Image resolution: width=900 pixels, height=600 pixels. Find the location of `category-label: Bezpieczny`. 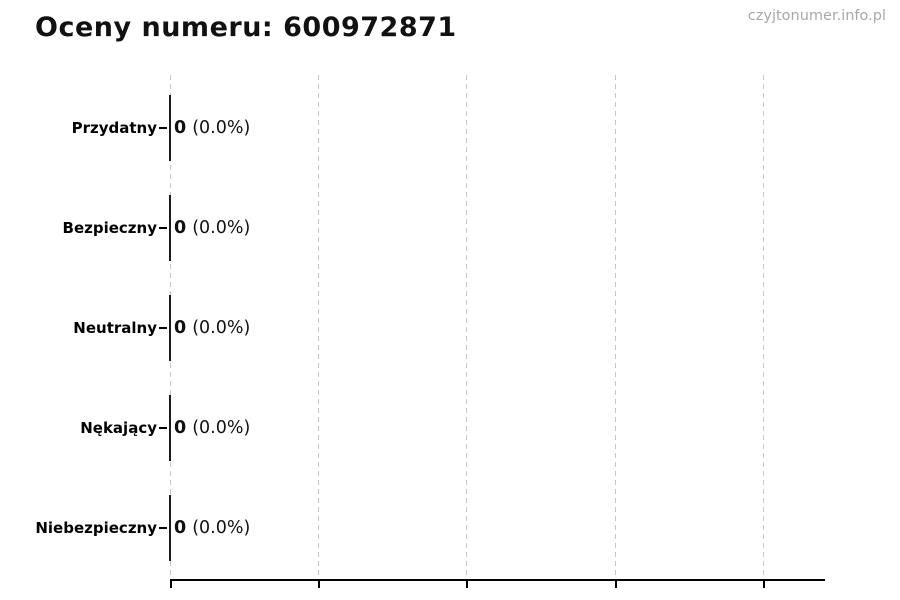

category-label: Bezpieczny is located at coordinates (109, 228).